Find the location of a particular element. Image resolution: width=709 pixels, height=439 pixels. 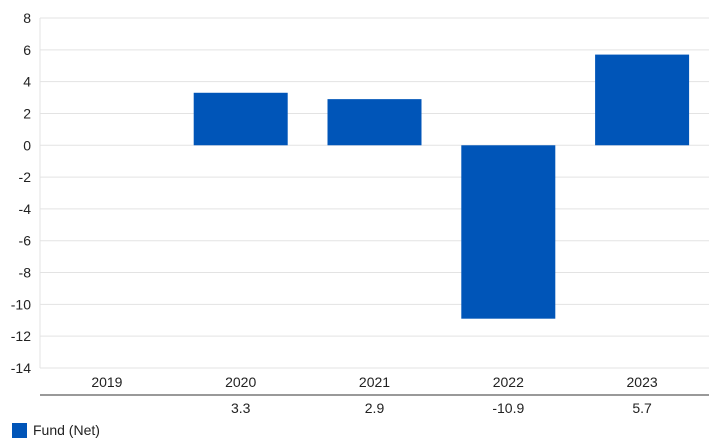

x-tick-label: 2022 is located at coordinates (508, 382).